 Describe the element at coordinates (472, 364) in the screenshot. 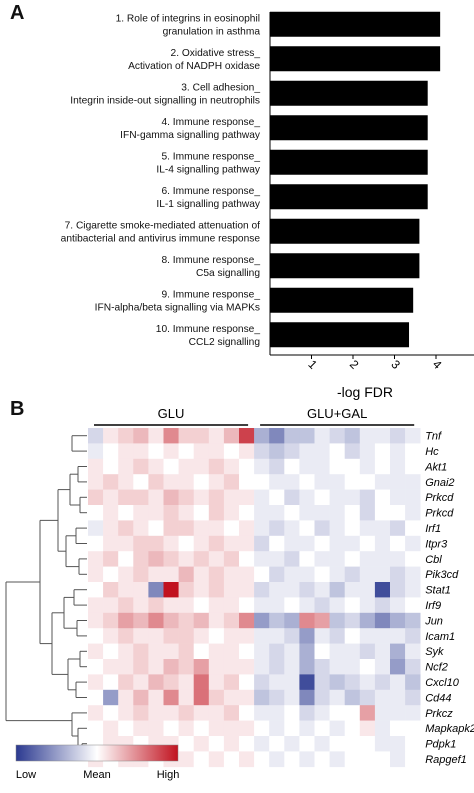

I see `x-tick-label-5: 5` at that location.